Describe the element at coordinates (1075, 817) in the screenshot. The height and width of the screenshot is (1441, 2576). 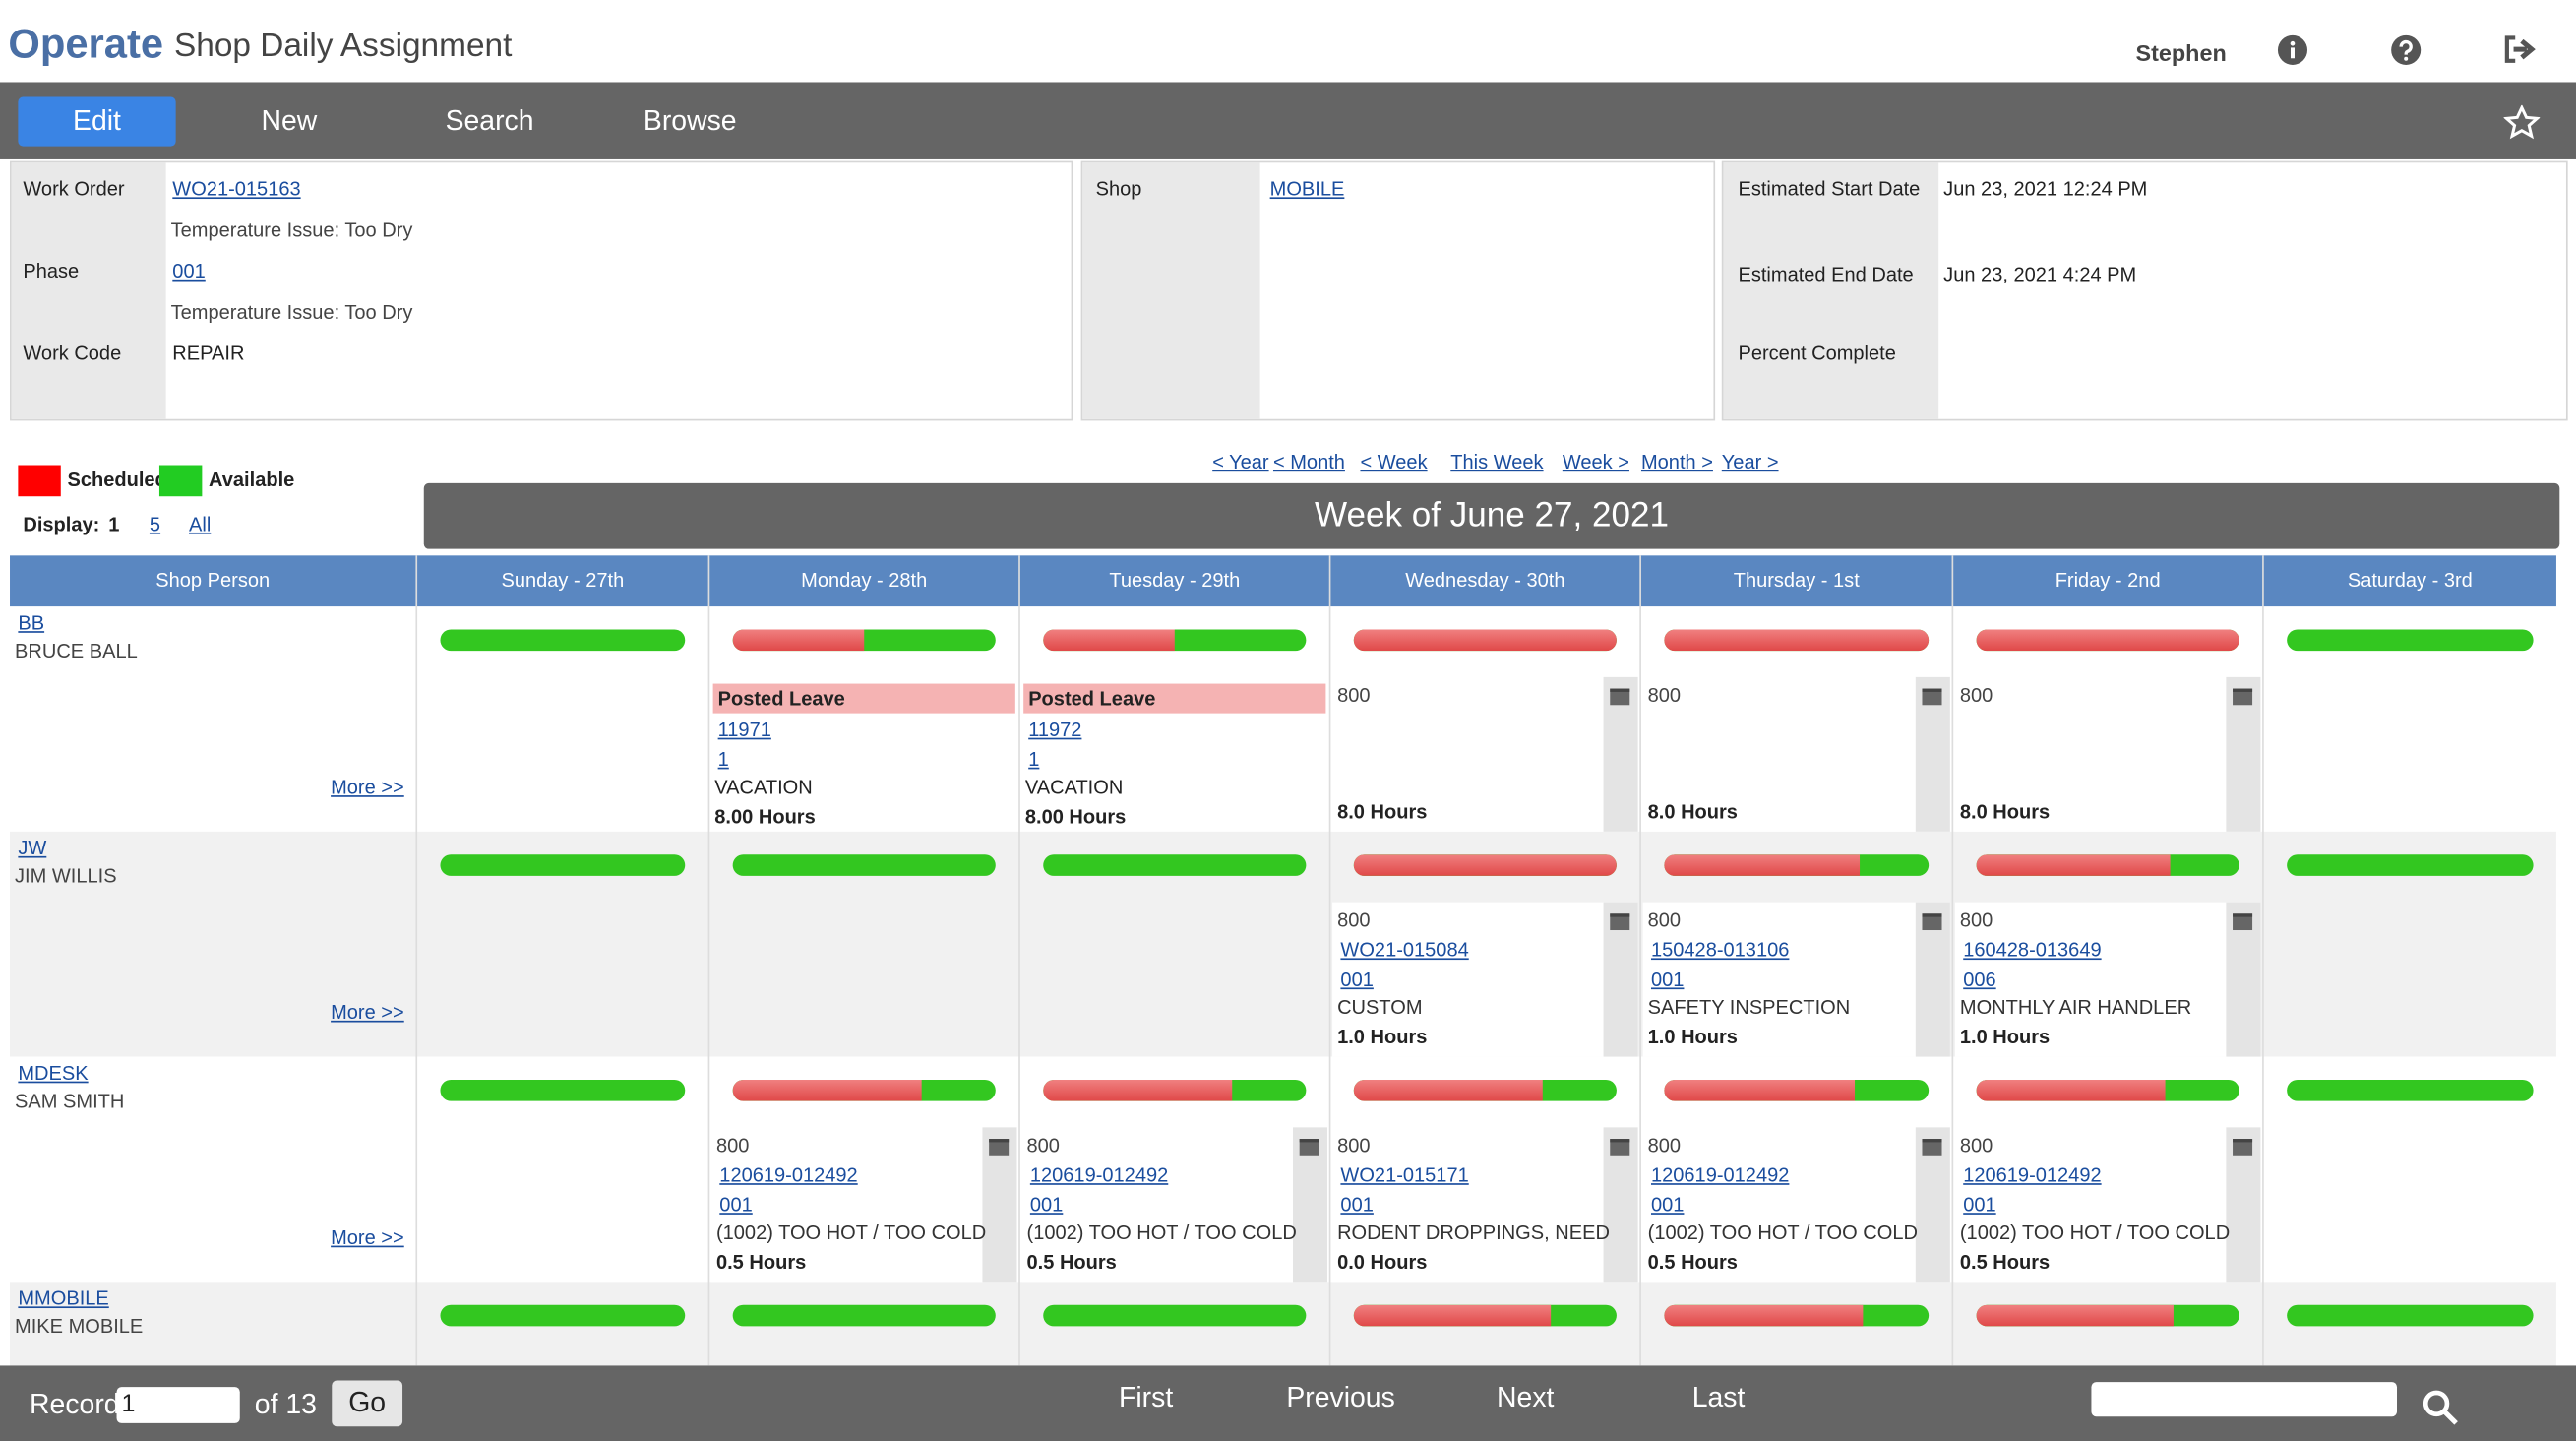
I see `entry-hours: 8.00 Hours` at that location.